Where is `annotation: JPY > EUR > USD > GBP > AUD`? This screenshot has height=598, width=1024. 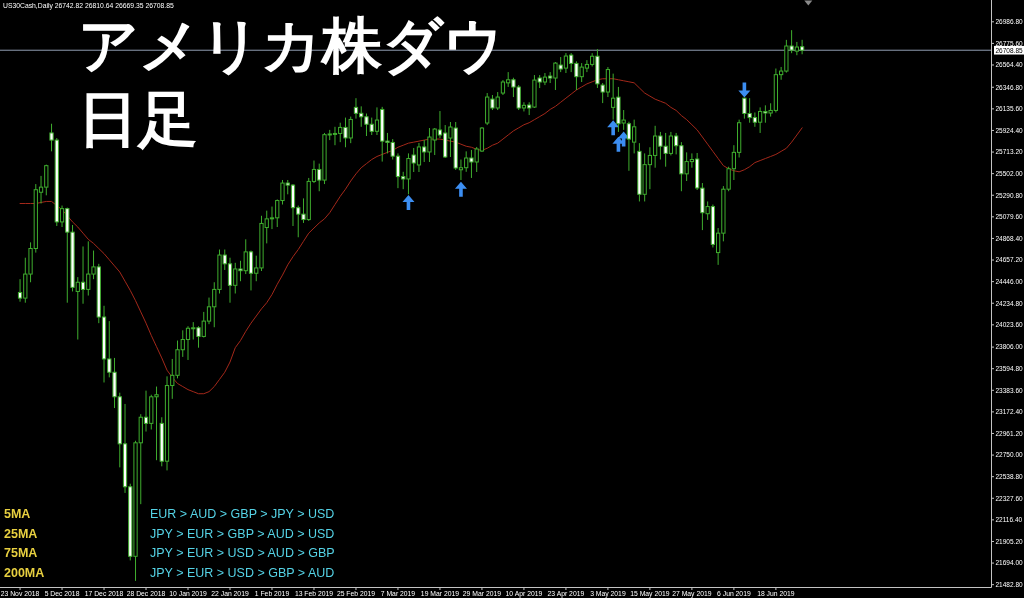
annotation: JPY > EUR > USD > GBP > AUD is located at coordinates (242, 573).